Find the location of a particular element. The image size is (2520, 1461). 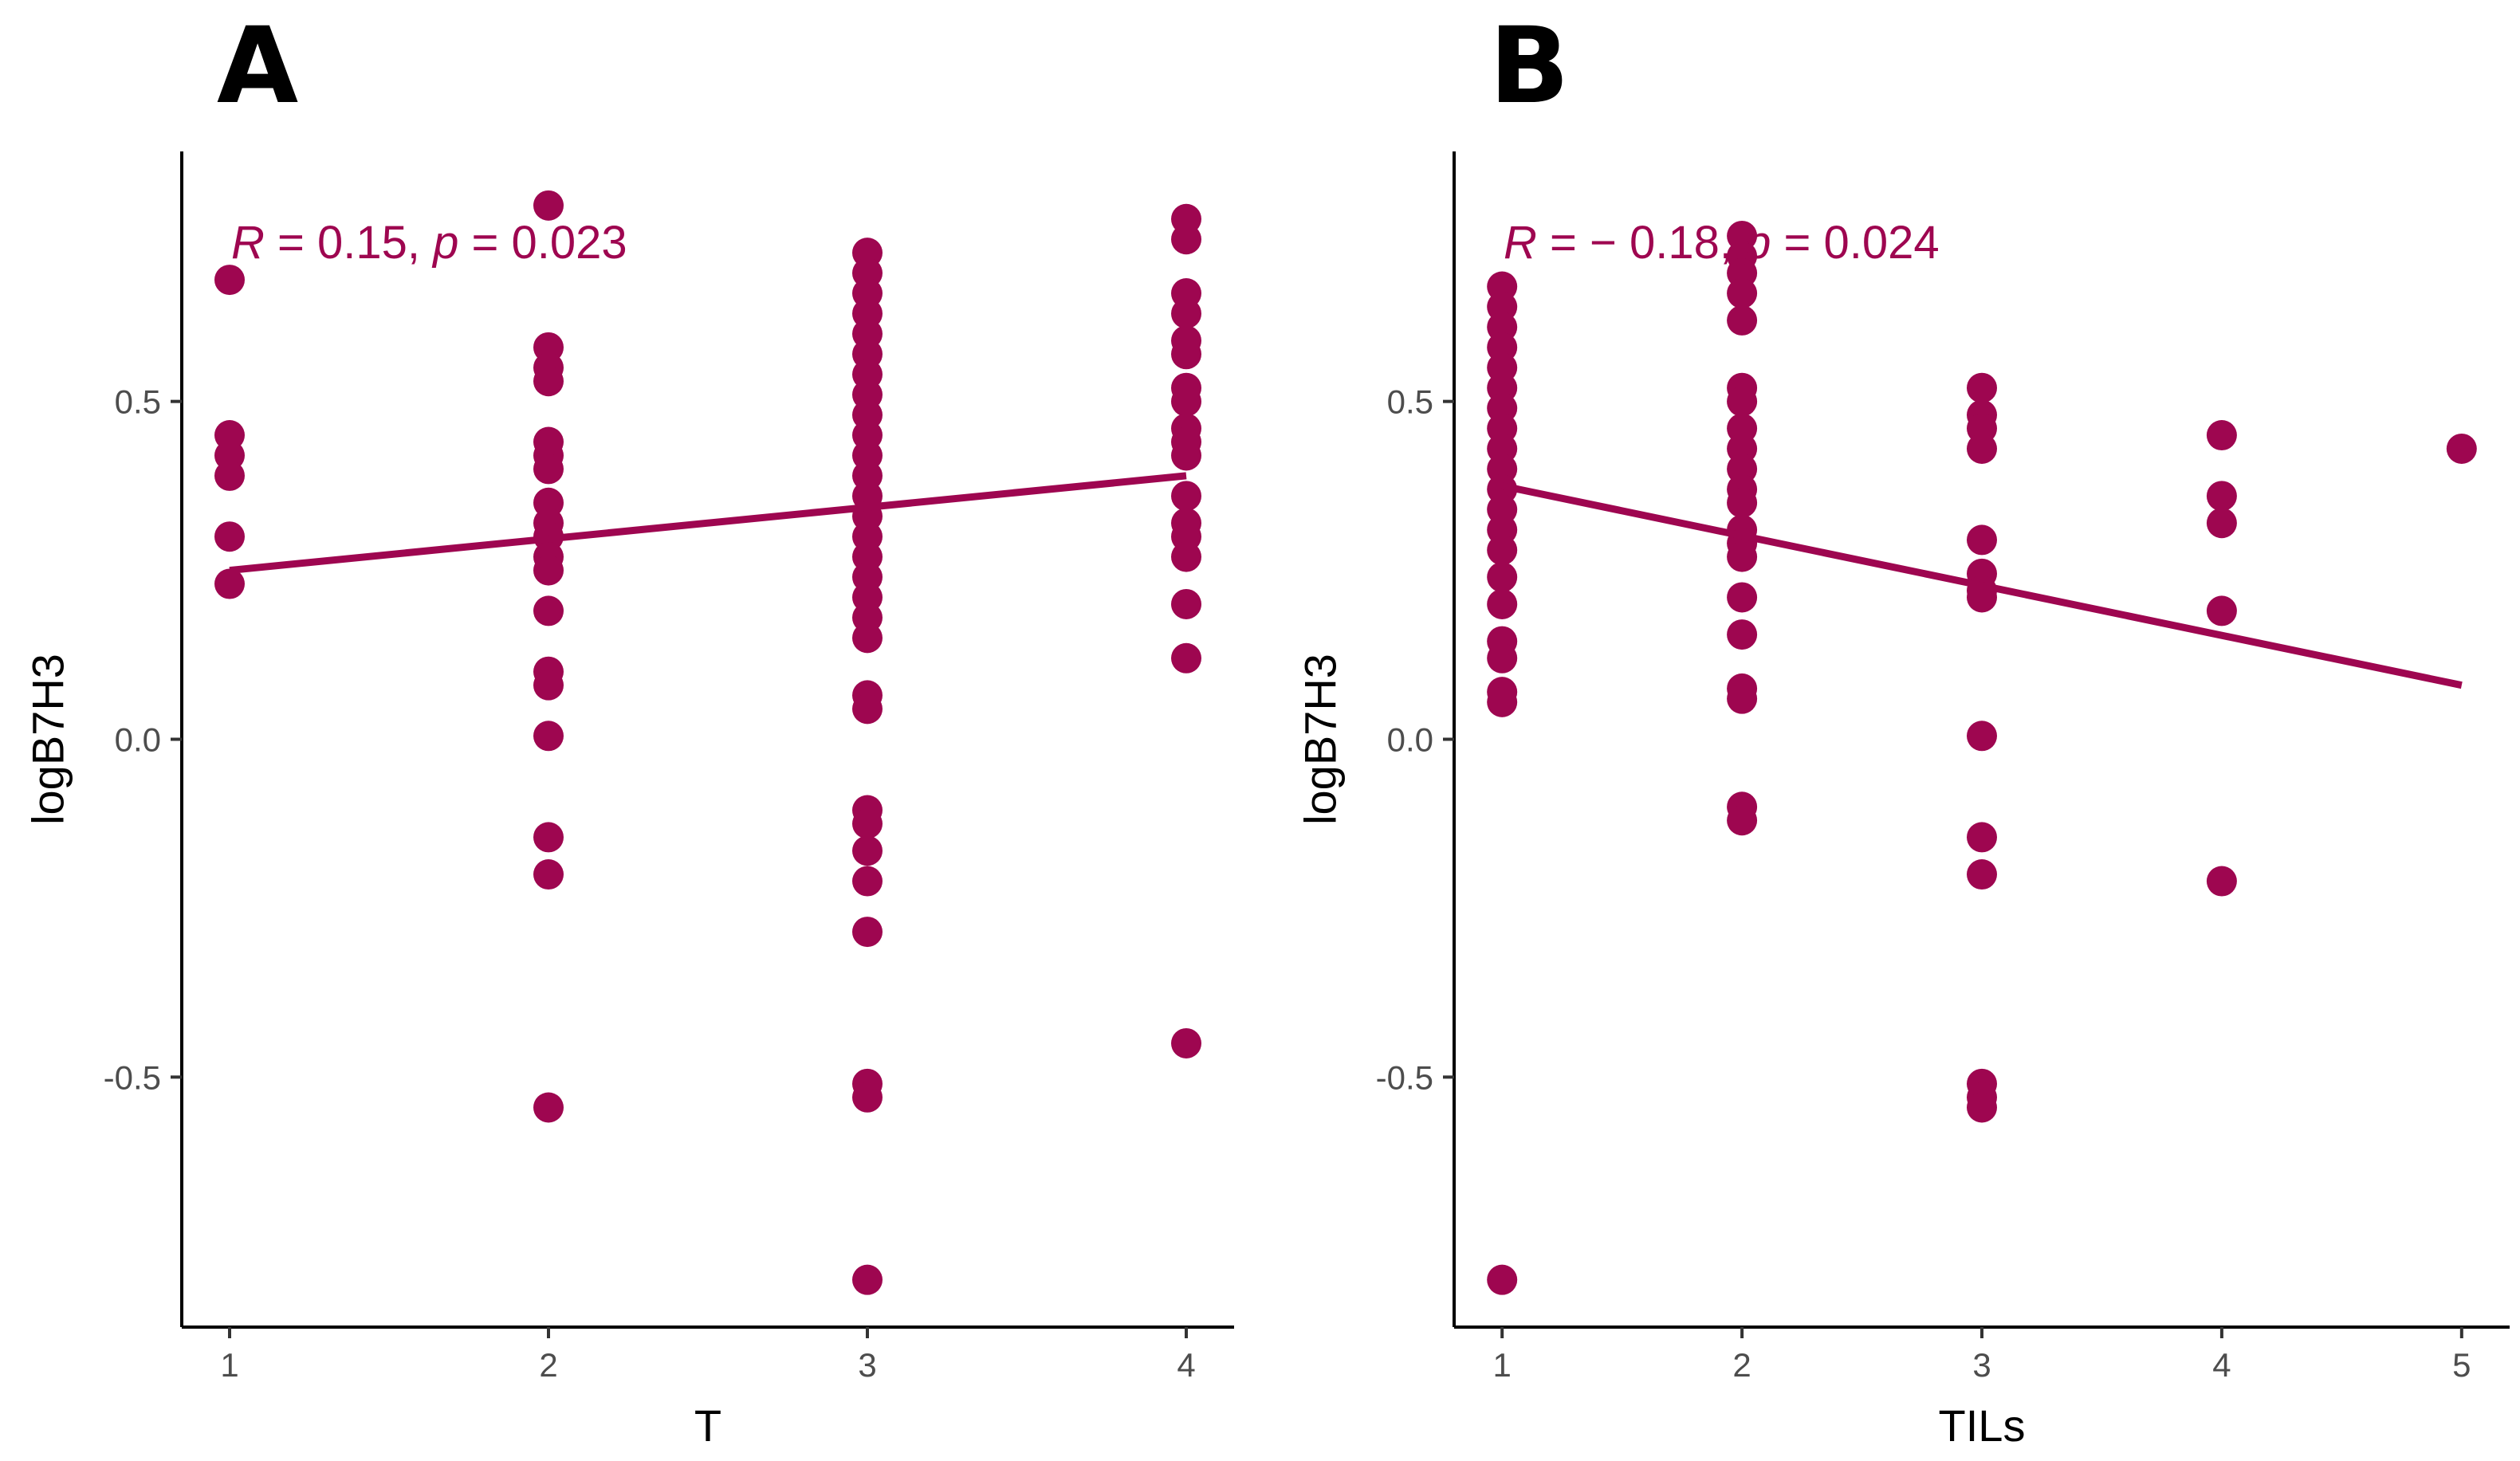

panel-label: A is located at coordinates (257, 66).